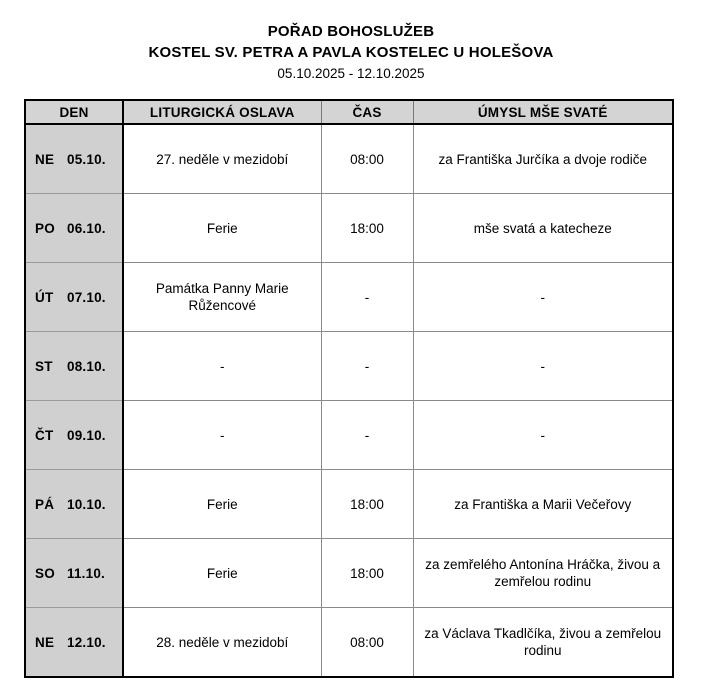 The height and width of the screenshot is (694, 702). I want to click on cell-day: NE 12.10., so click(74, 642).